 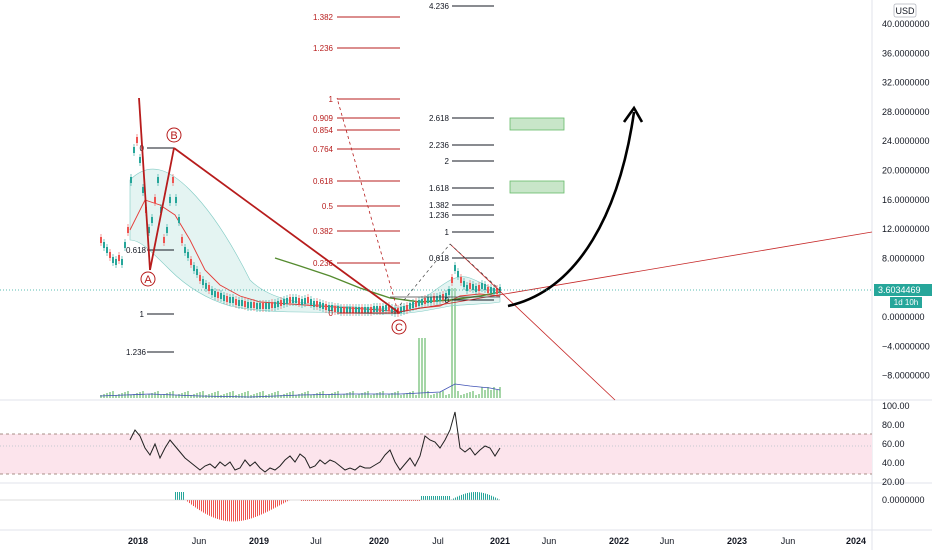 I want to click on rsi-axis-label: 20.00, so click(x=893, y=482).